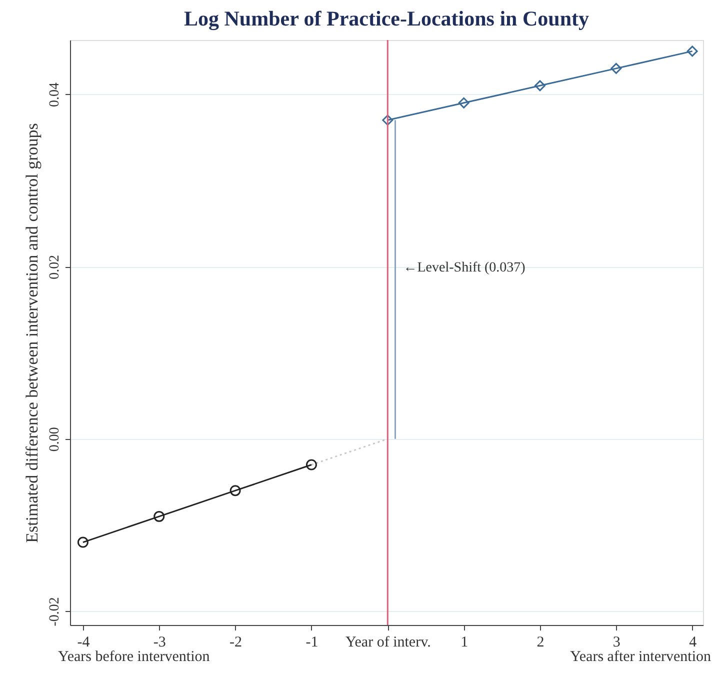 This screenshot has width=715, height=677. What do you see at coordinates (55, 439) in the screenshot?
I see `y-tick-label: 0.00` at bounding box center [55, 439].